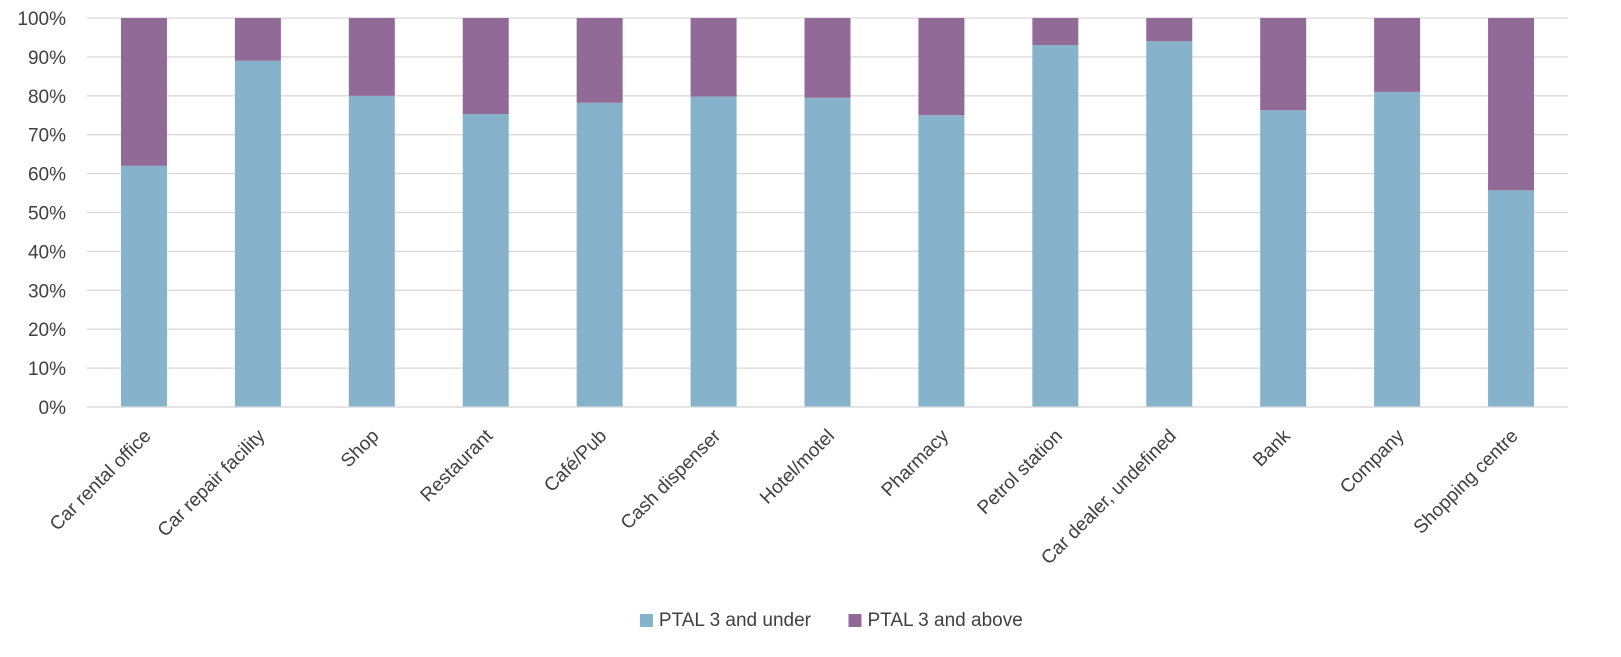 This screenshot has width=1621, height=657. I want to click on x-tick-label: Shop, so click(360, 449).